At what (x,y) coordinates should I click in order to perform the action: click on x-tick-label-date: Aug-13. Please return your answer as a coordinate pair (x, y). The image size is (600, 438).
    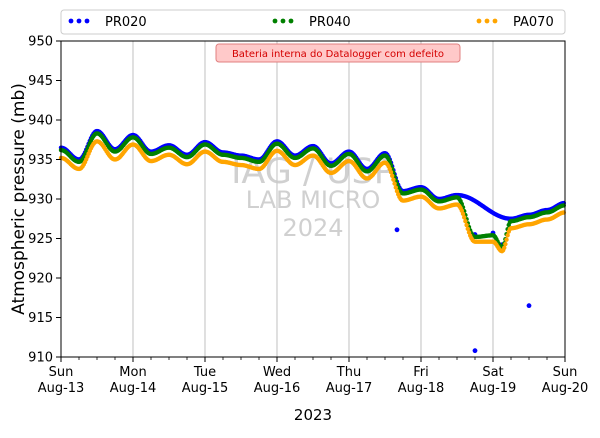
    Looking at the image, I should click on (61, 388).